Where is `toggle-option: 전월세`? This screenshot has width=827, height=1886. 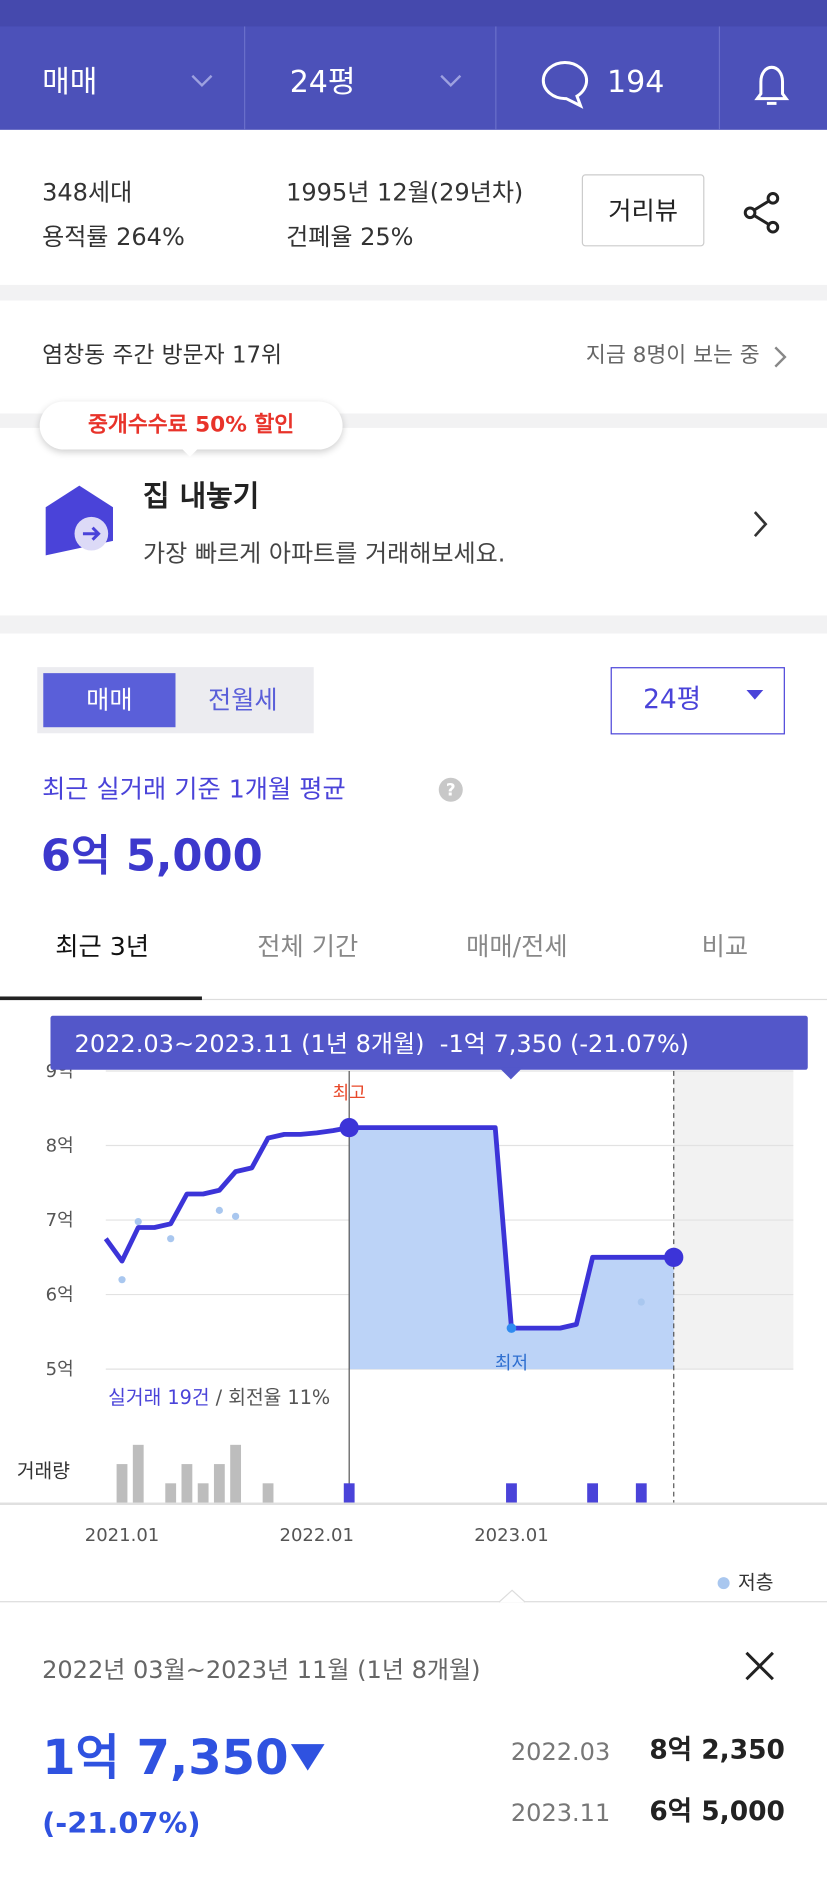
toggle-option: 전월세 is located at coordinates (242, 700).